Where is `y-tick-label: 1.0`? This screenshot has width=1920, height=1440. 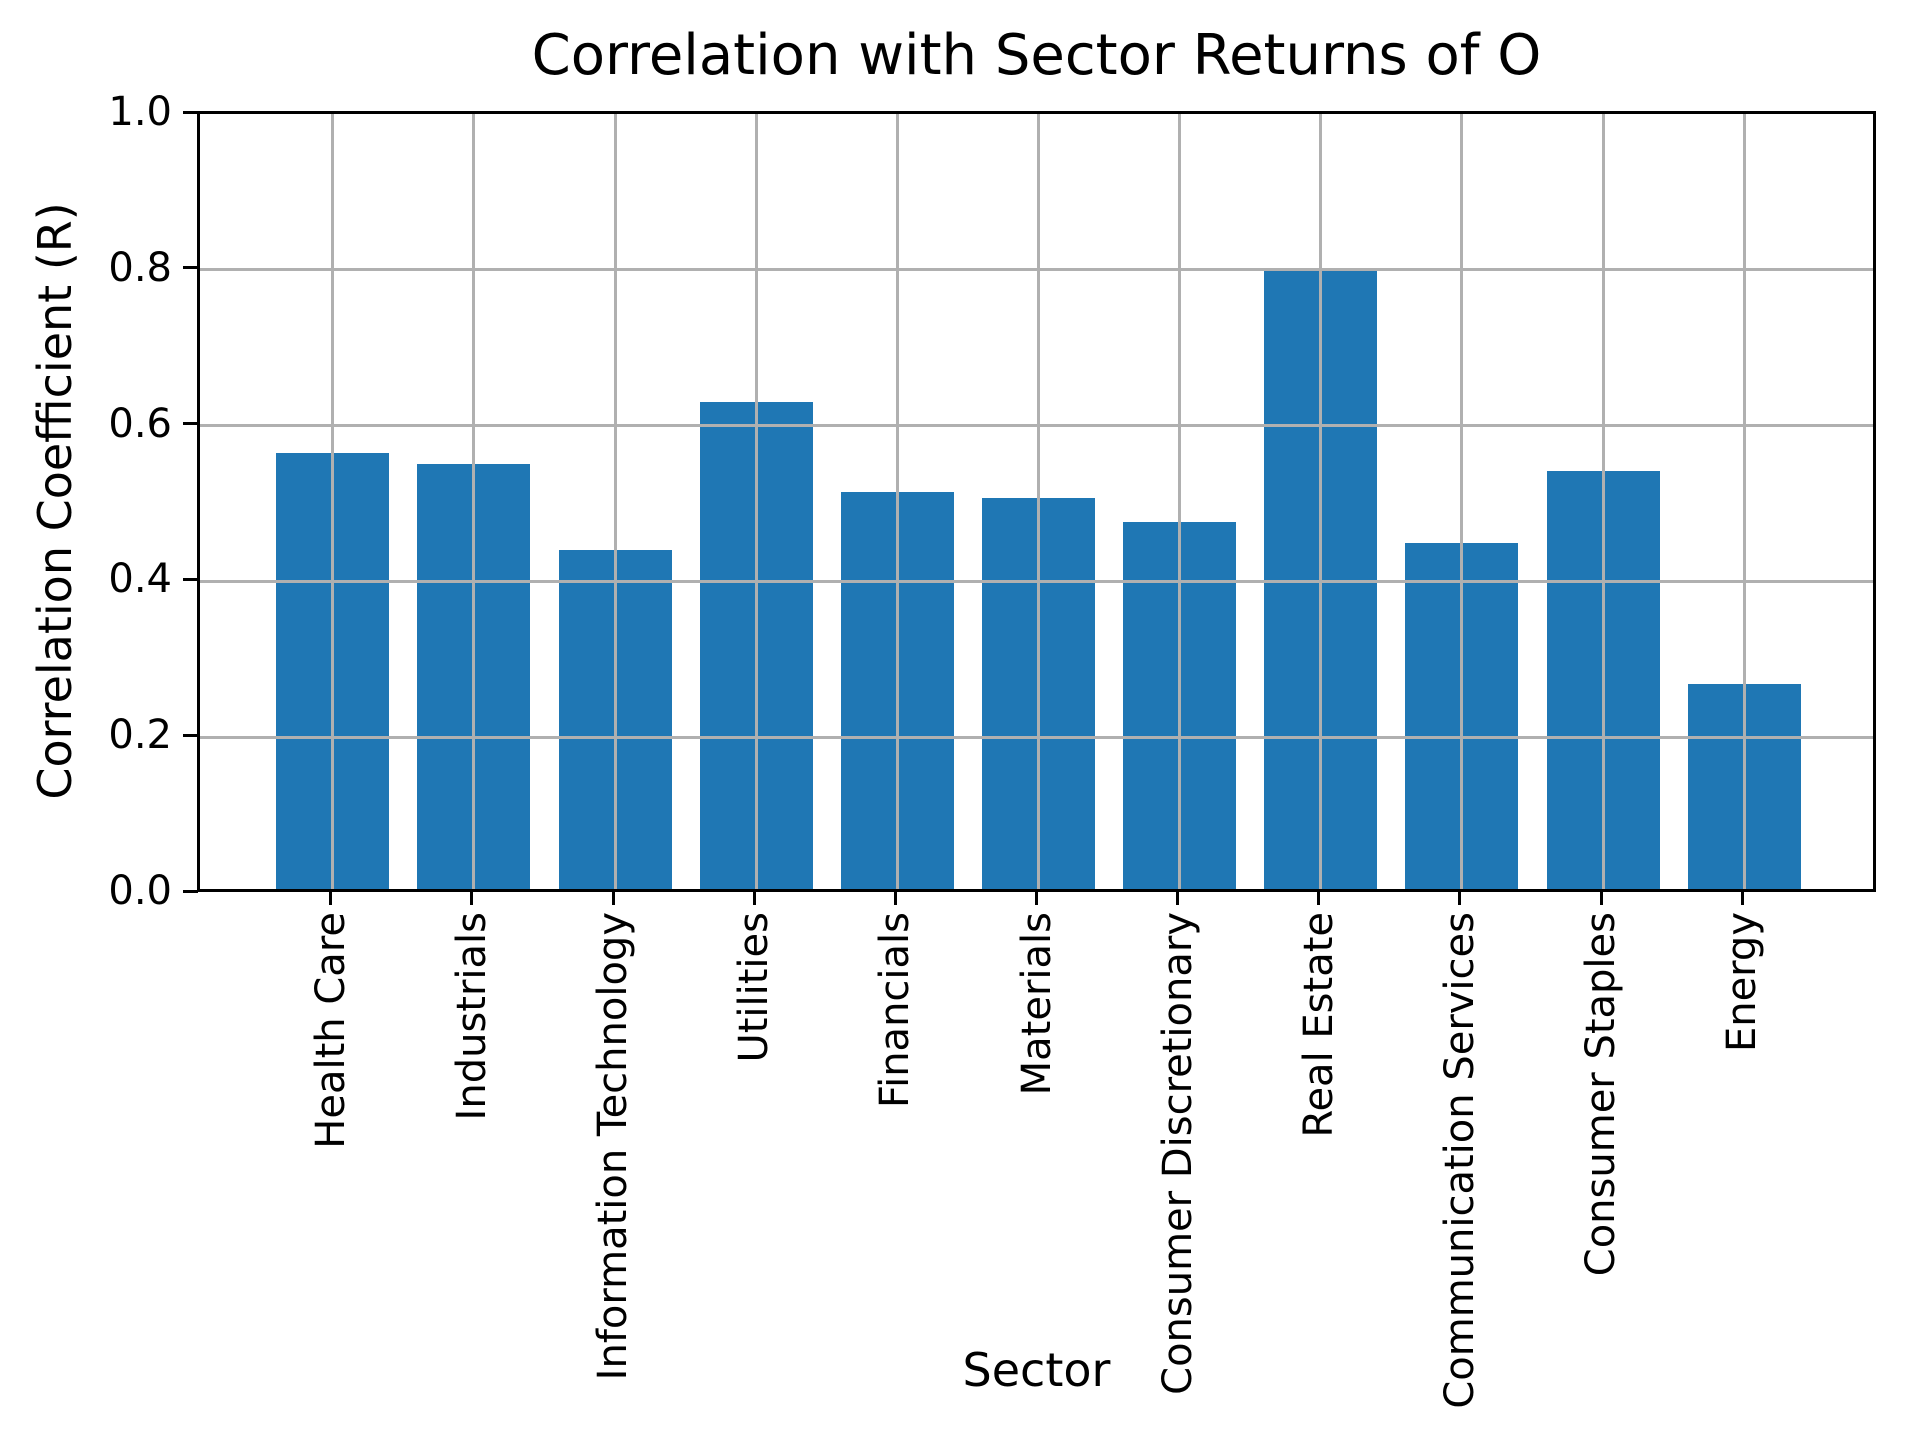 y-tick-label: 1.0 is located at coordinates (140, 112).